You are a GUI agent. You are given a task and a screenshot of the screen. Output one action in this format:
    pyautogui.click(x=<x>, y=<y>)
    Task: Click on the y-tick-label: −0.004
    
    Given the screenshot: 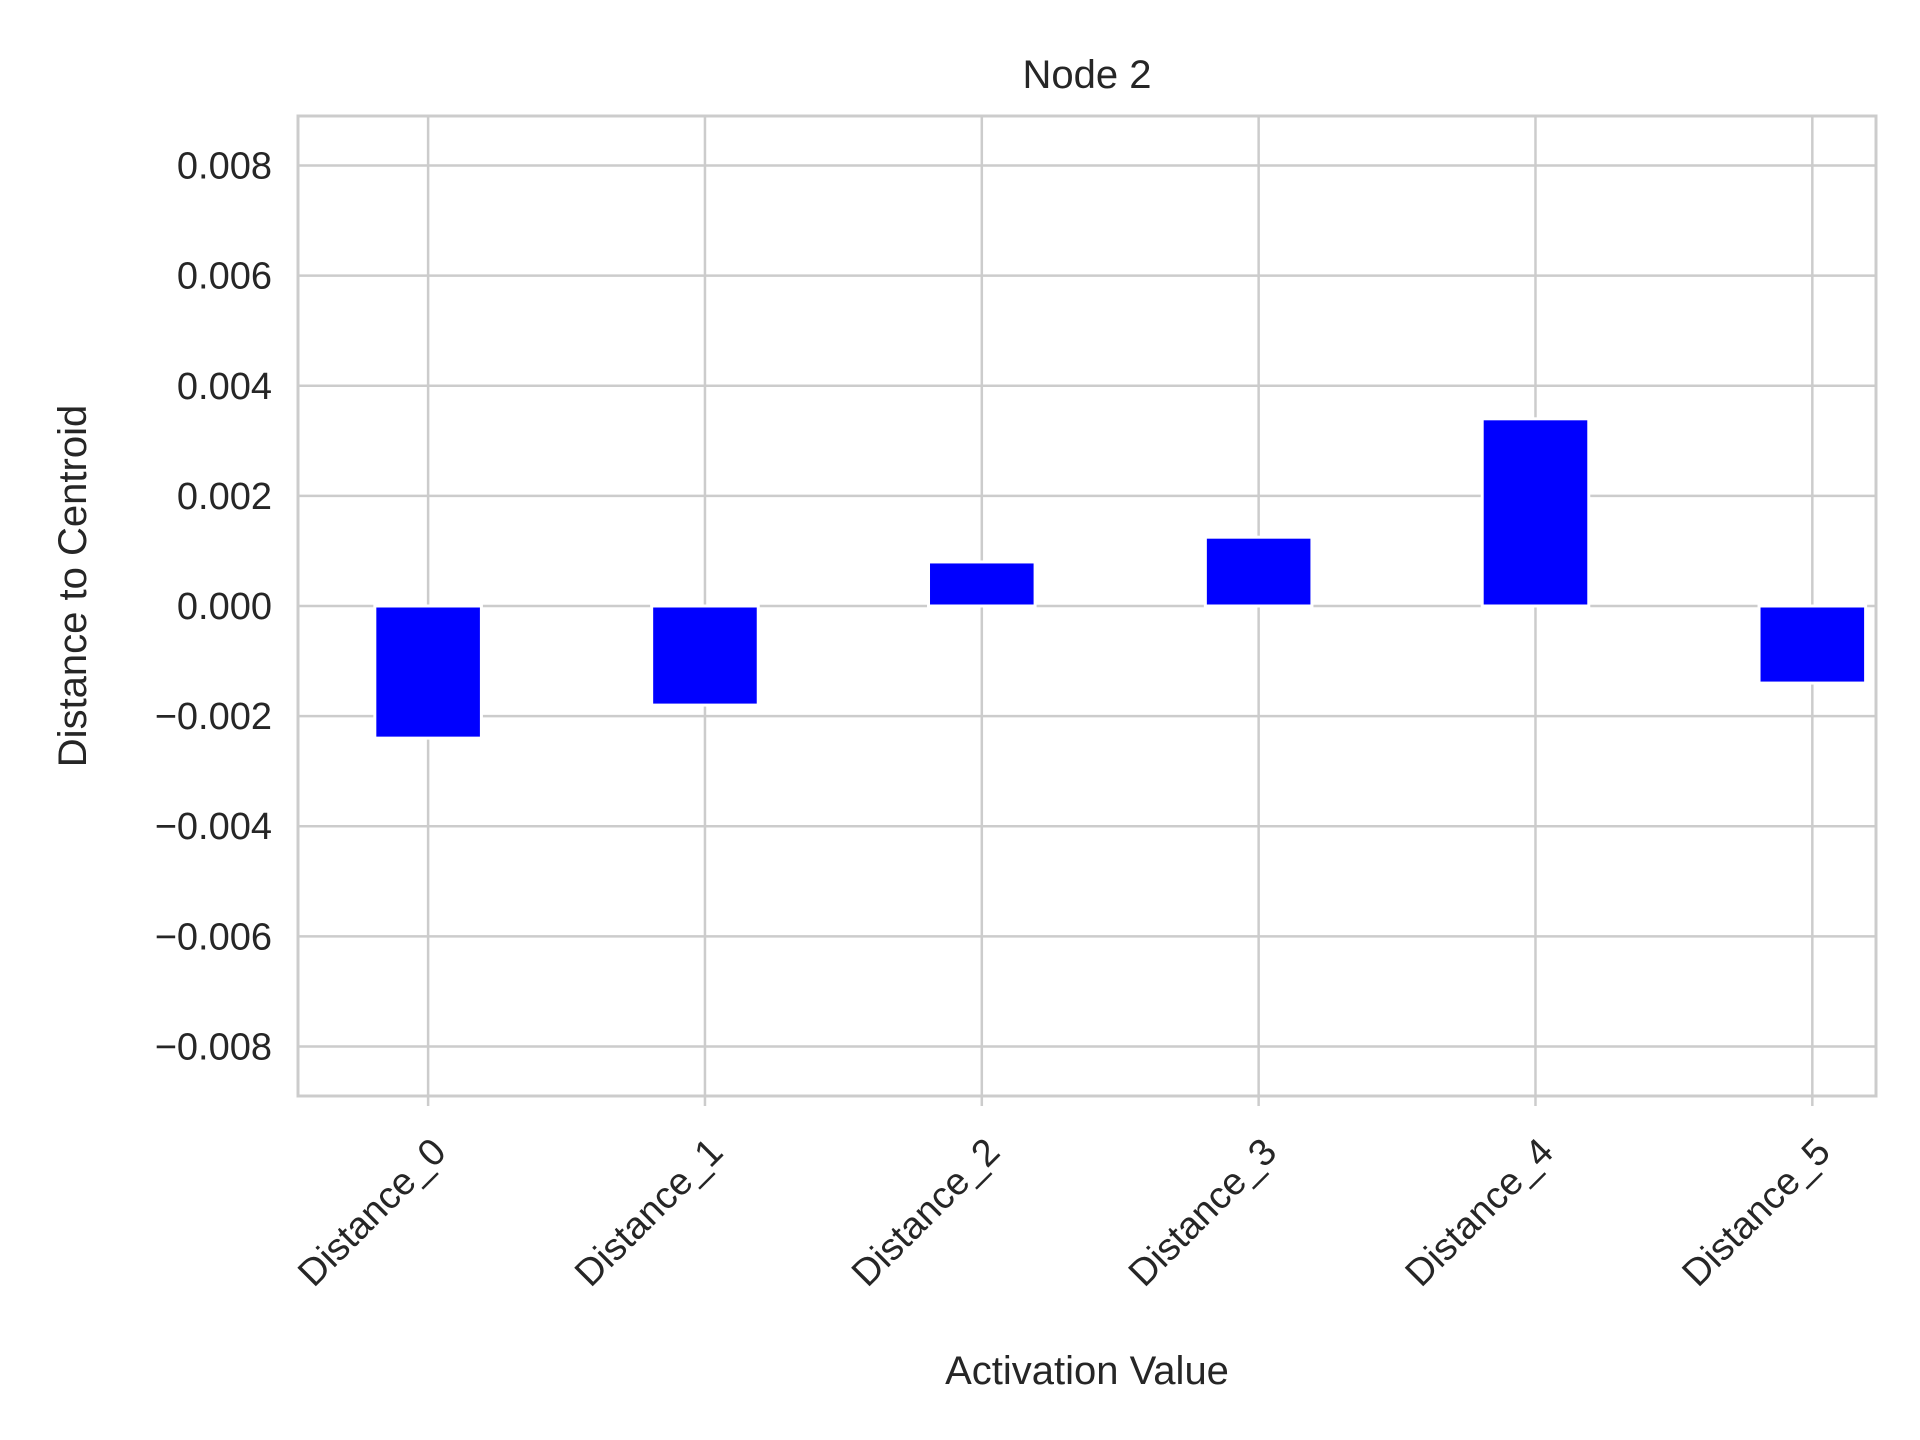 What is the action you would take?
    pyautogui.click(x=213, y=827)
    